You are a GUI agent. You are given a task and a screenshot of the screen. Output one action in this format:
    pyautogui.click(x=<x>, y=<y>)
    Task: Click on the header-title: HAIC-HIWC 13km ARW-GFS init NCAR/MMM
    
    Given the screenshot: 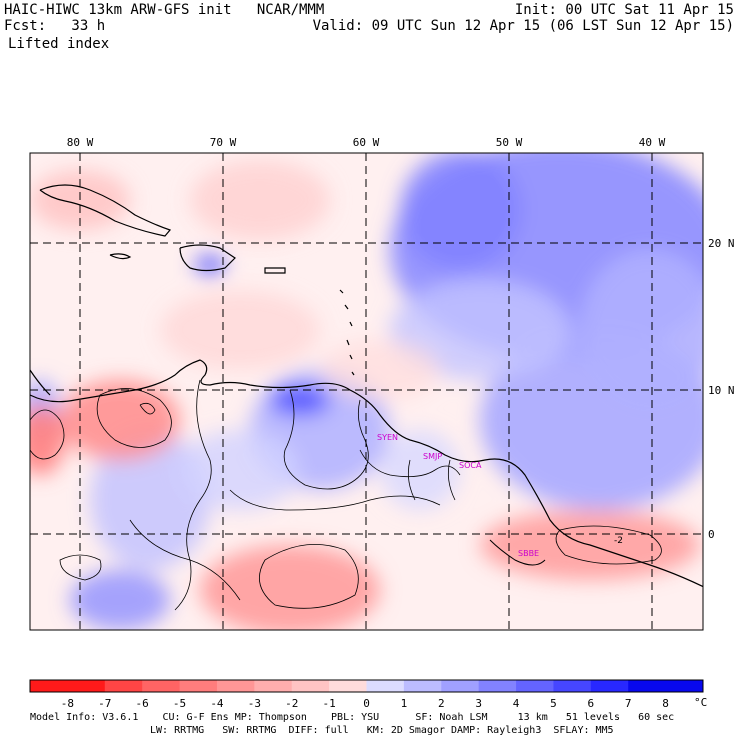 What is the action you would take?
    pyautogui.click(x=164, y=10)
    